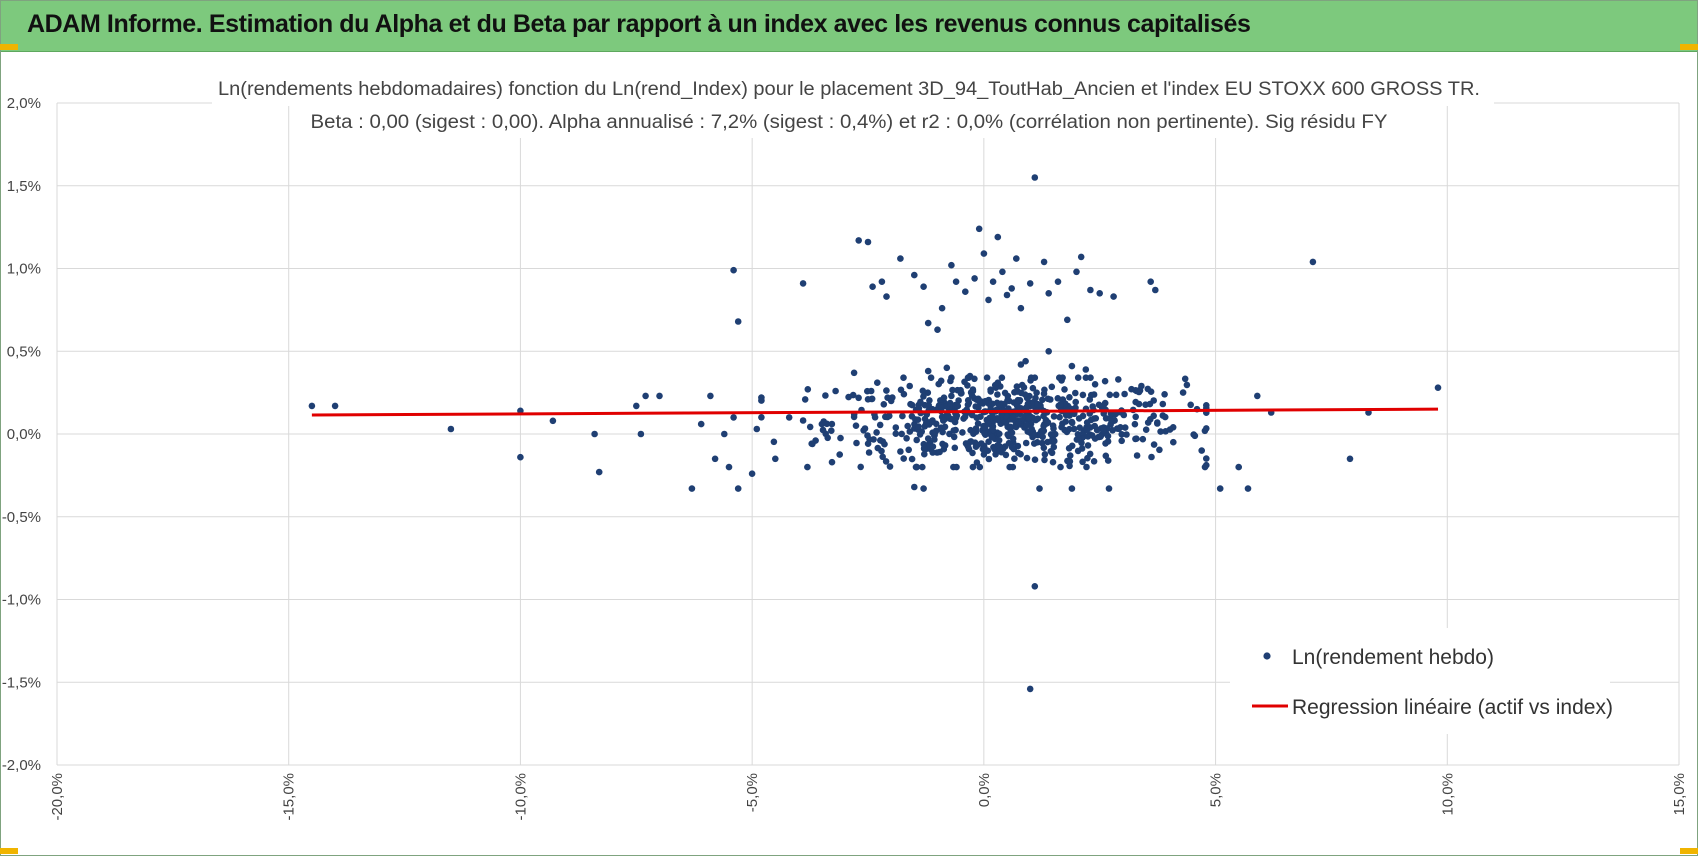 This screenshot has width=1698, height=856. Describe the element at coordinates (875, 412) in the screenshot. I see `regression-line` at that location.